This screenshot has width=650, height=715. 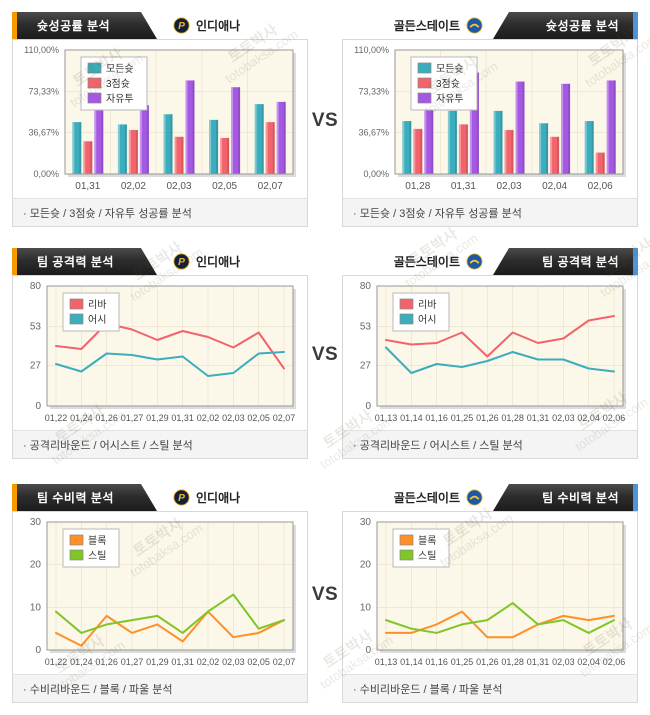 I want to click on svg-text: 01,16, so click(x=436, y=418).